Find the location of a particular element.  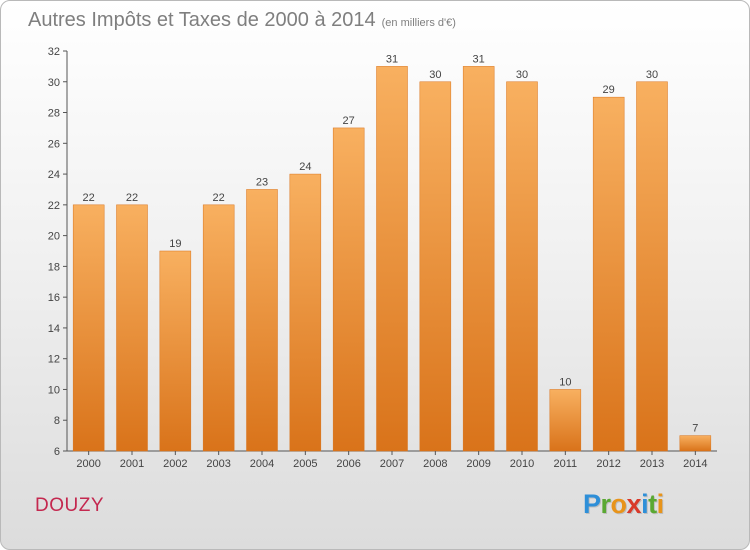

bar-value-label: 24 is located at coordinates (305, 167).